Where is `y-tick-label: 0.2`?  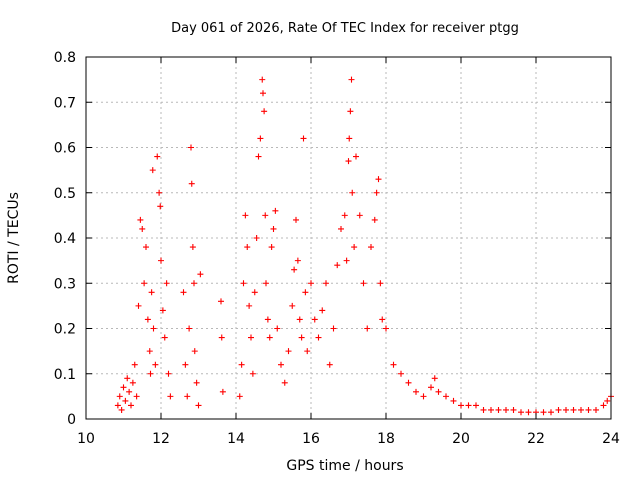 y-tick-label: 0.2 is located at coordinates (65, 330).